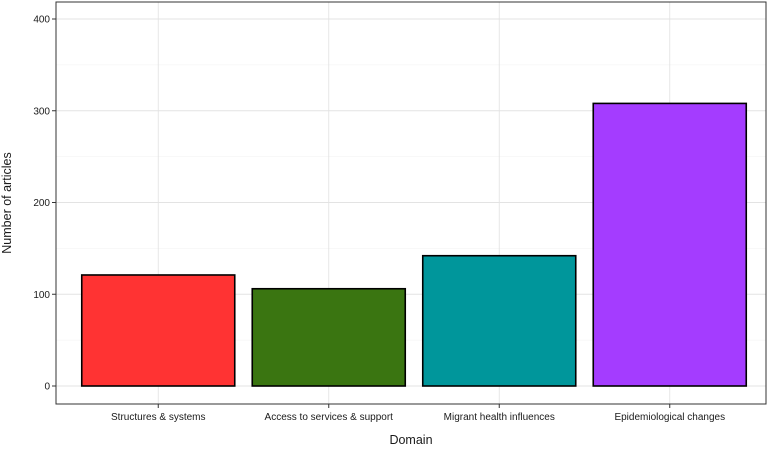 This screenshot has width=771, height=455. Describe the element at coordinates (41, 295) in the screenshot. I see `y-tick-label: 100` at that location.